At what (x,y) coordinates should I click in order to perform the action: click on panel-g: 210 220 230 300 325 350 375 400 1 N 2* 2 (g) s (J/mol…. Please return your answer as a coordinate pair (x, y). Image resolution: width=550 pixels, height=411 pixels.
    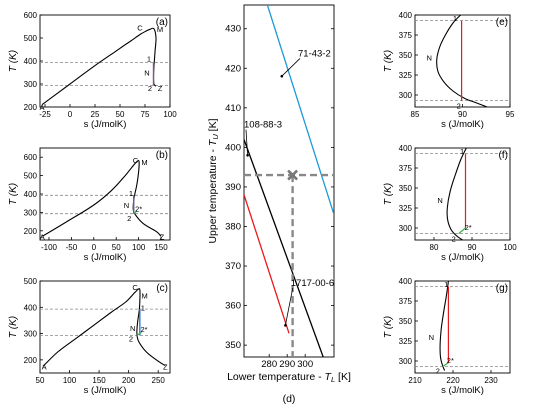
    Looking at the image, I should click on (447, 336).